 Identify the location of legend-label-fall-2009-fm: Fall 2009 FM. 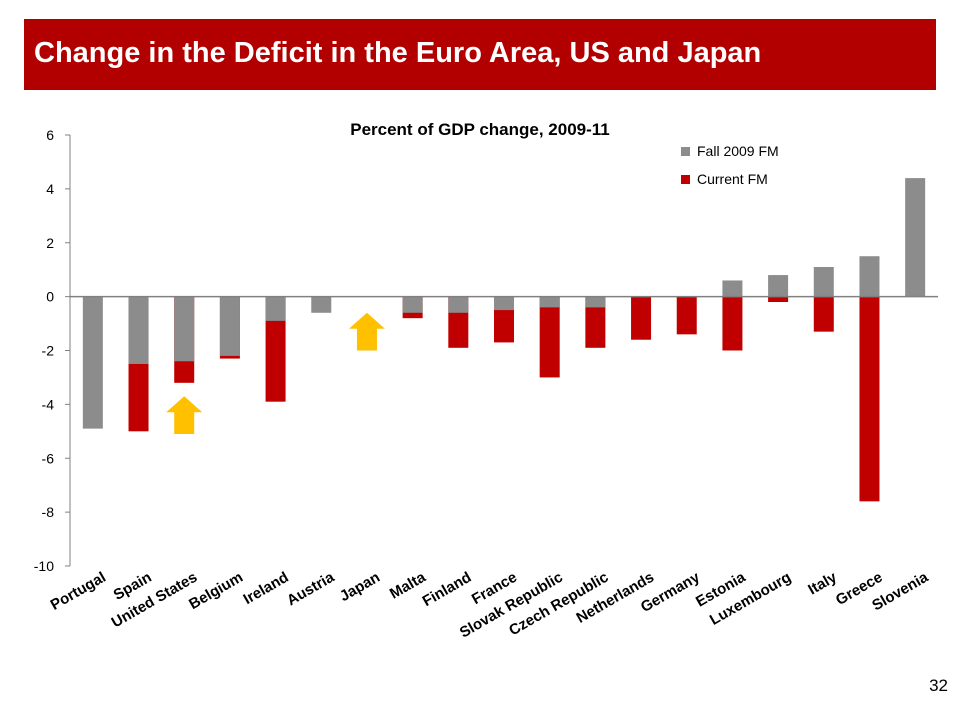
(738, 151).